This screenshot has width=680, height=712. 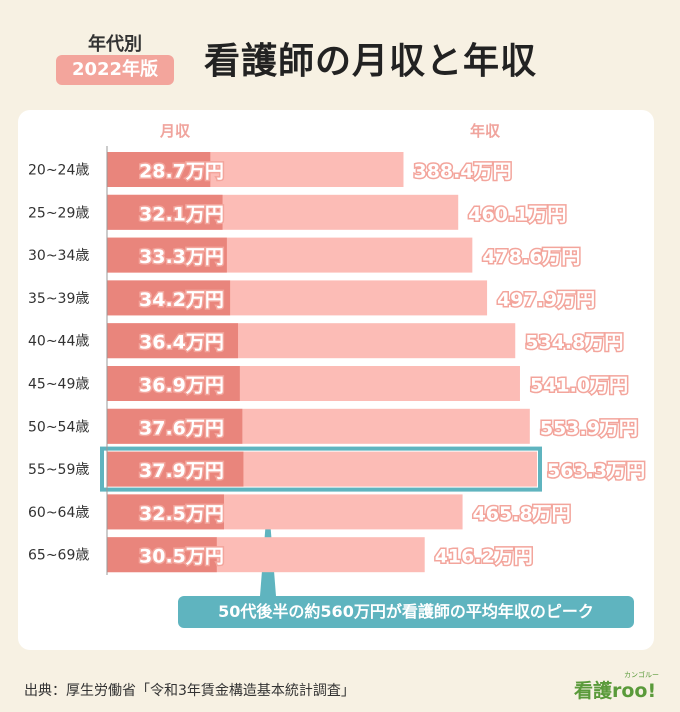 I want to click on age-label: 55~59歳, so click(x=58, y=470).